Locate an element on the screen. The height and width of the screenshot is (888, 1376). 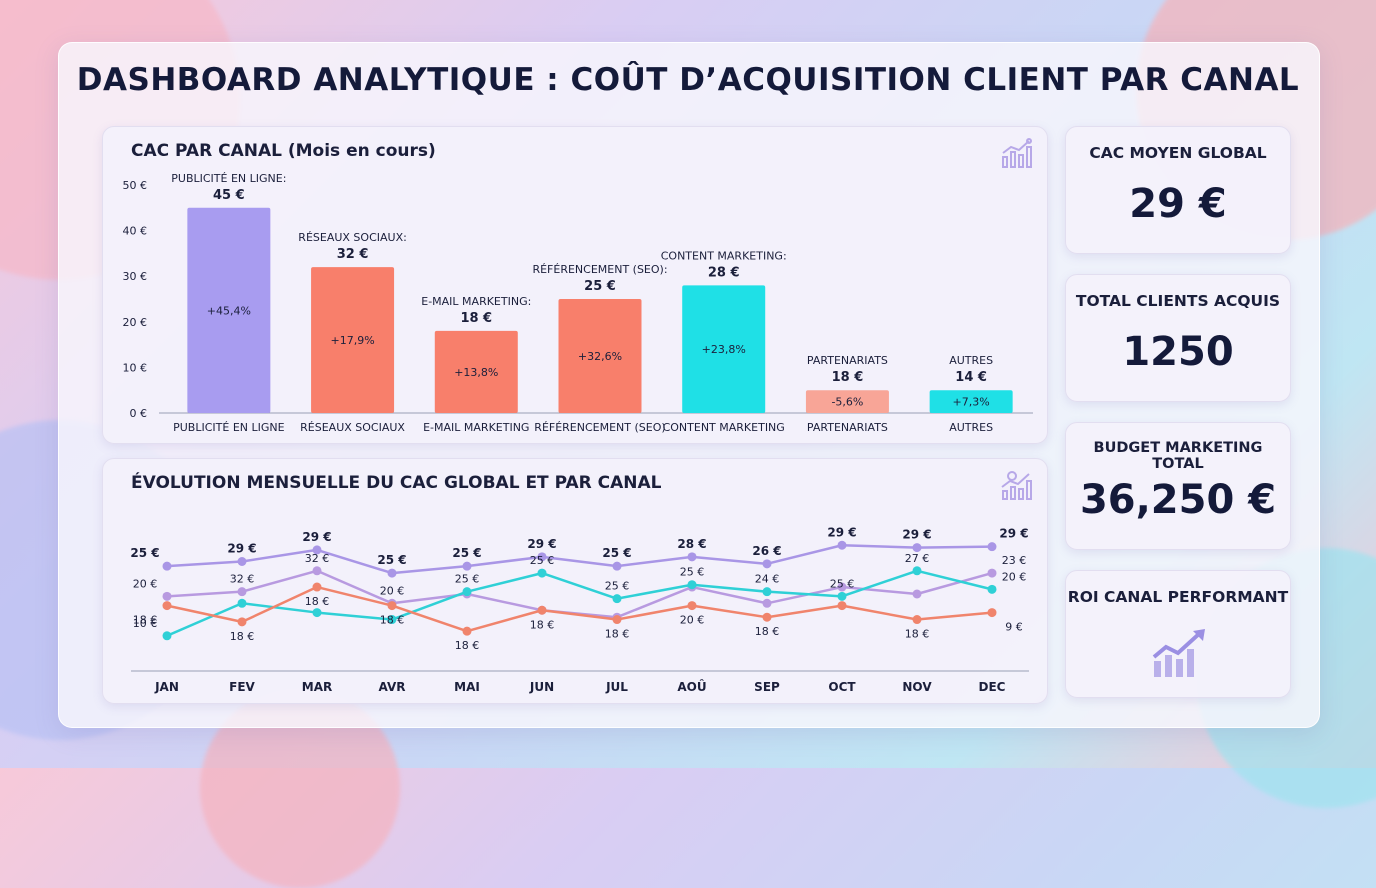
trend-icon is located at coordinates (1016, 485).